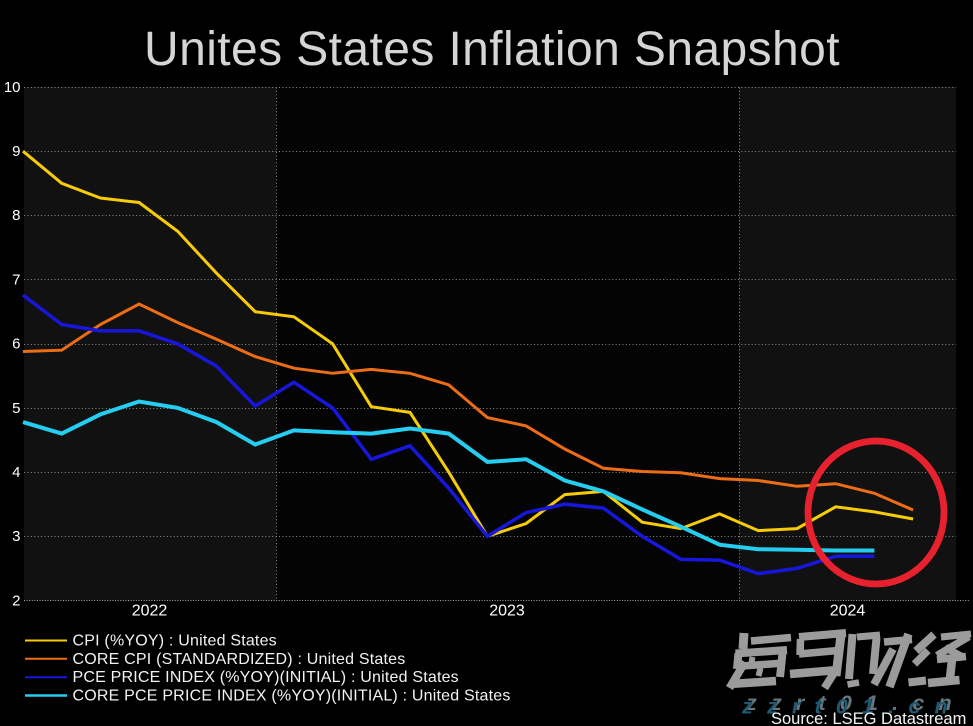 This screenshot has width=973, height=726. What do you see at coordinates (16, 408) in the screenshot?
I see `svg-text: 5` at bounding box center [16, 408].